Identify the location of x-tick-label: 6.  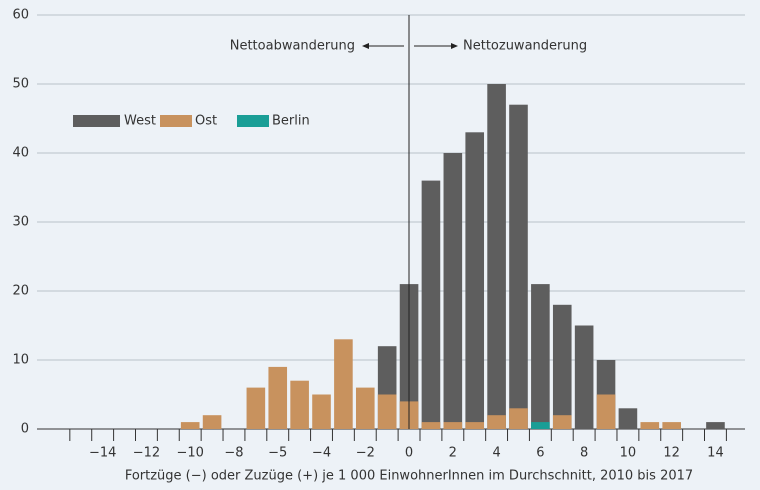
(540, 453).